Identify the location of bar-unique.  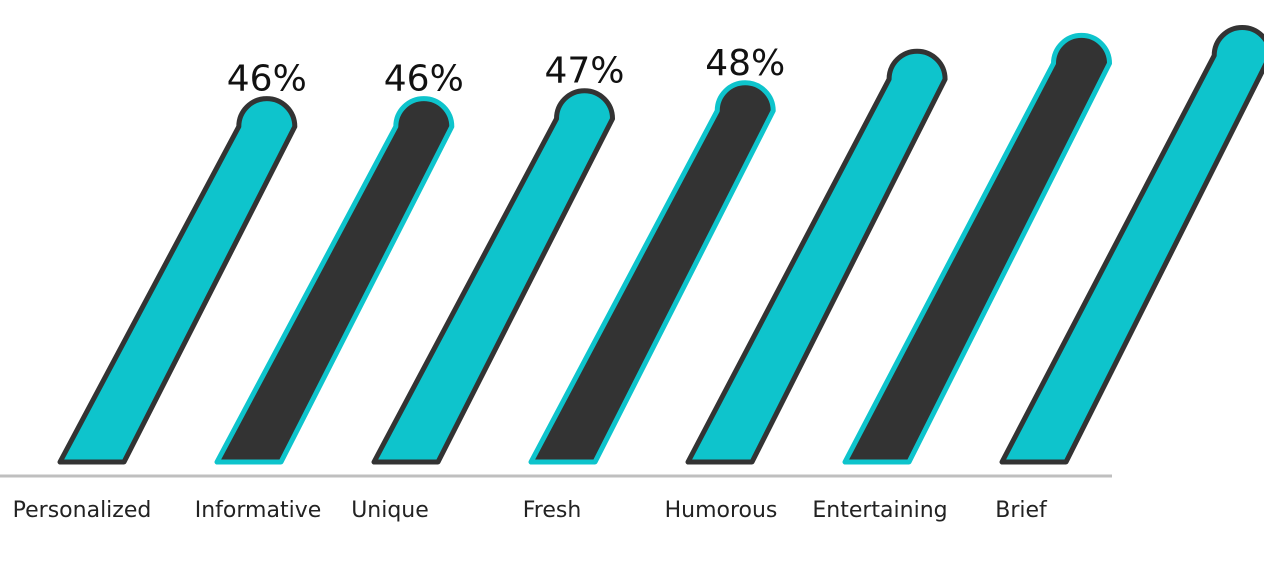
(493, 276).